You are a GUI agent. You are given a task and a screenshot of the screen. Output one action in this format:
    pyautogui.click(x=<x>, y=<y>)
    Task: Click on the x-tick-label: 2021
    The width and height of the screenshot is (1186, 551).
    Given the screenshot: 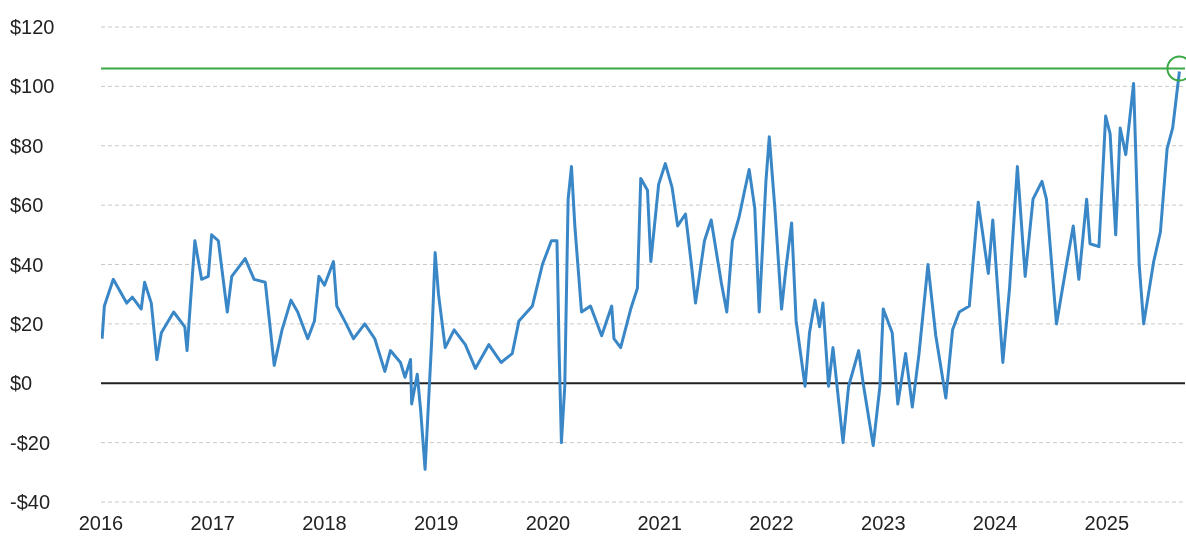 What is the action you would take?
    pyautogui.click(x=660, y=523)
    